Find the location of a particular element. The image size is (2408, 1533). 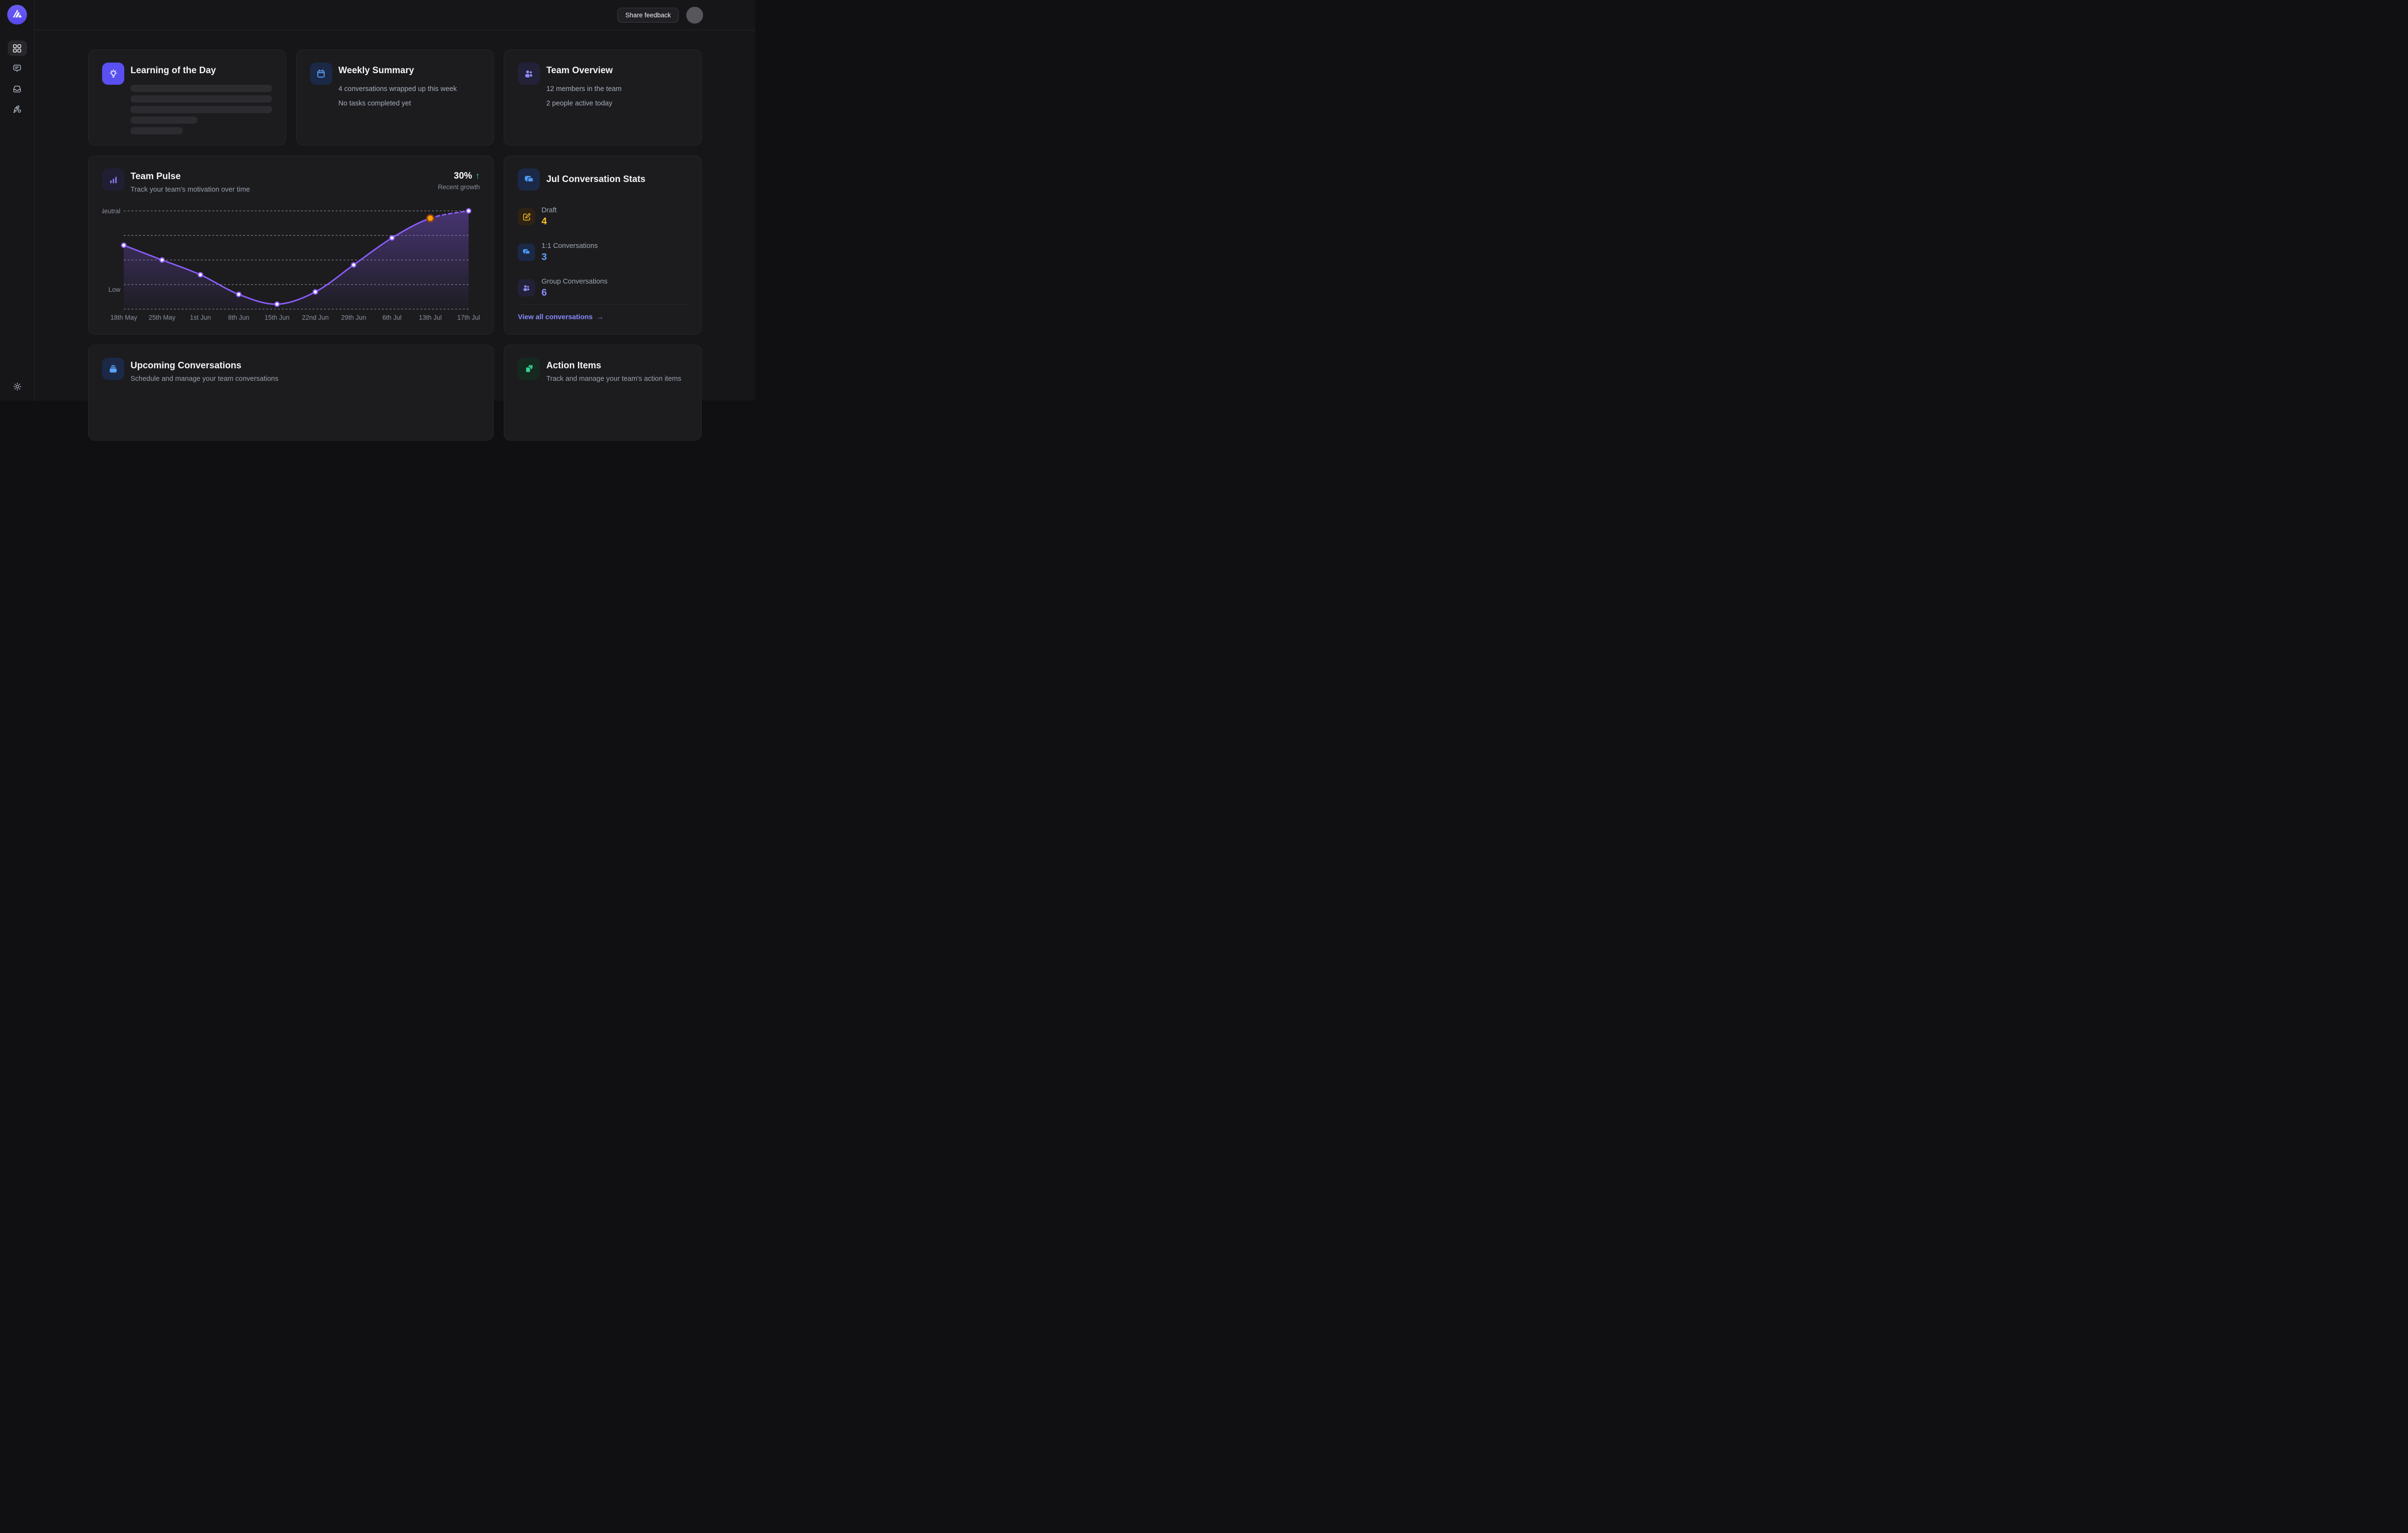

stat-value: 3 is located at coordinates (544, 257).